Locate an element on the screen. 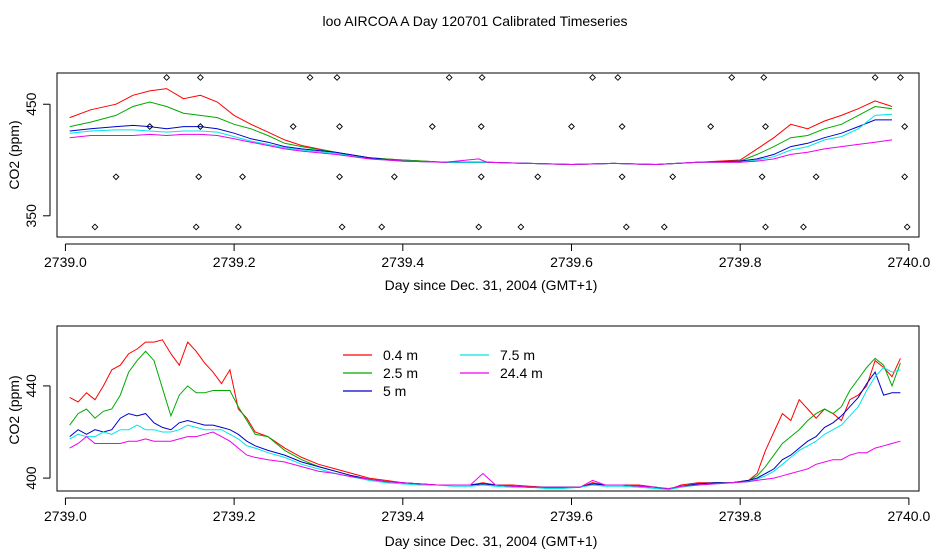 The height and width of the screenshot is (550, 950). top-x-tick-label-0: 2739.0 is located at coordinates (65, 262).